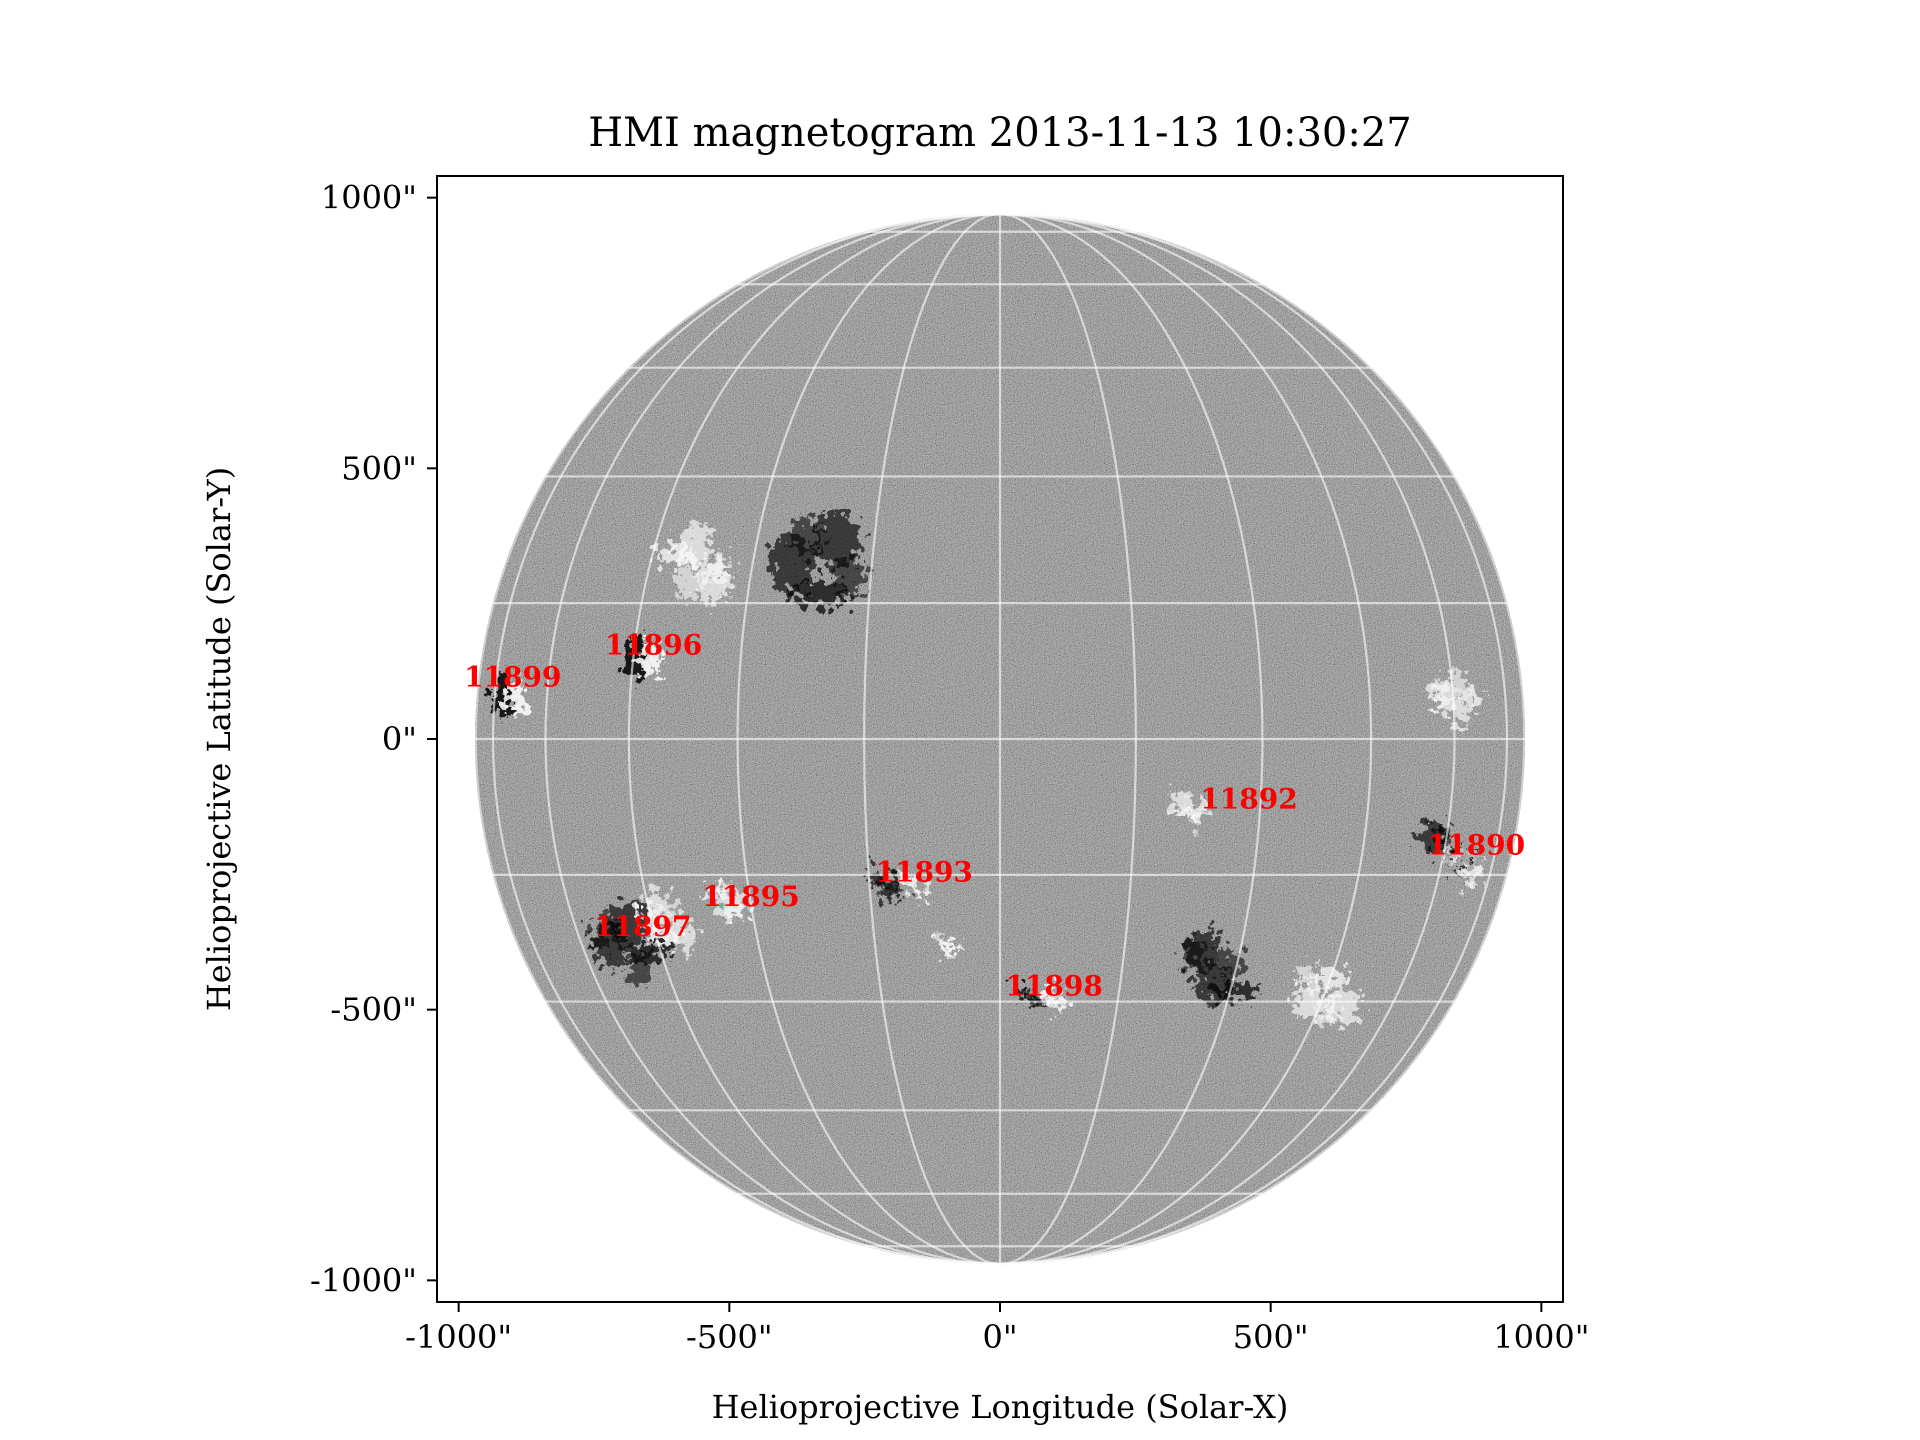  I want to click on x-axis-ticks: -1000" -500" 0" 500" 1000", so click(997, 1329).